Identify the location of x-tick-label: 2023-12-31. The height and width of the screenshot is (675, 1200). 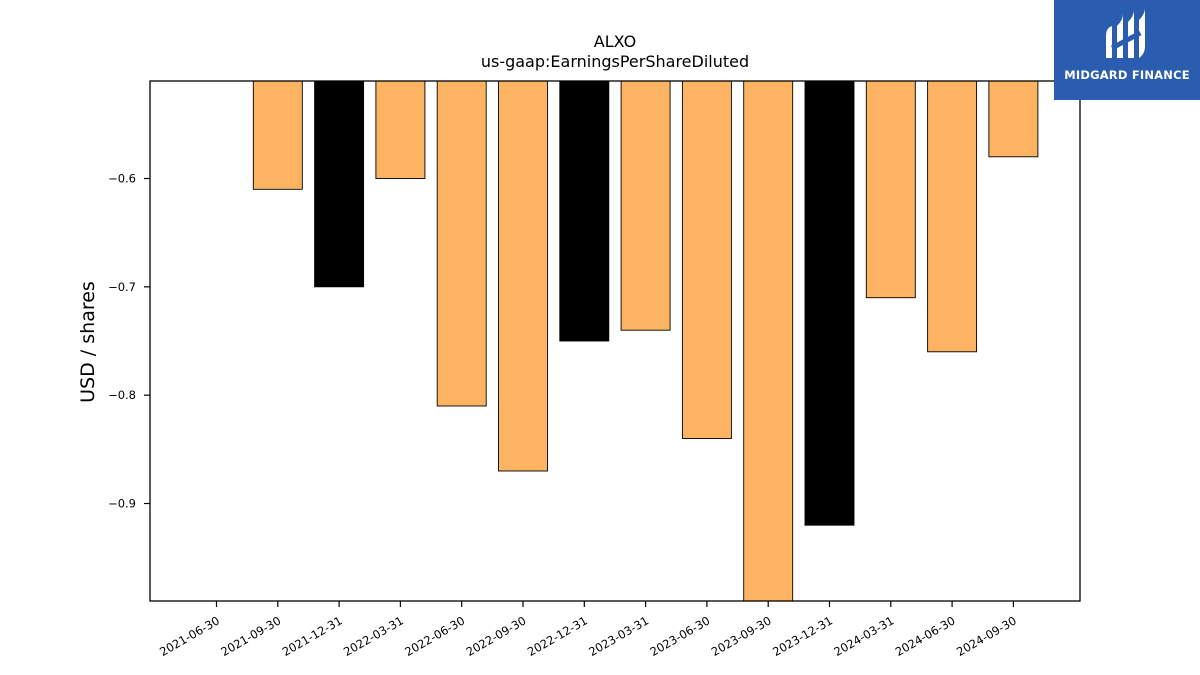
(802, 636).